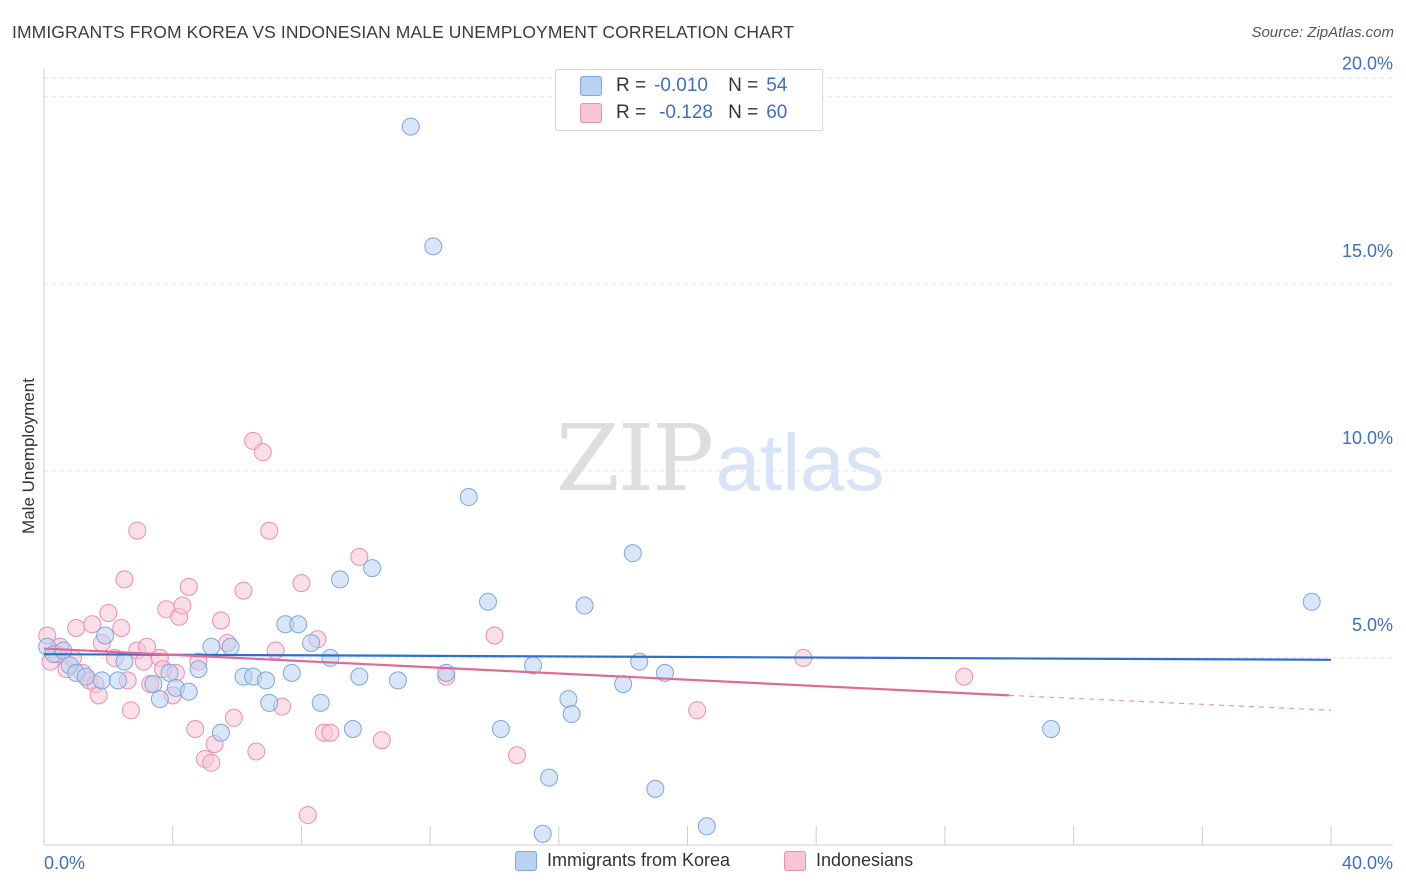 This screenshot has height=892, width=1406. Describe the element at coordinates (1372, 625) in the screenshot. I see `y-tick-label-5: 5.0%` at that location.